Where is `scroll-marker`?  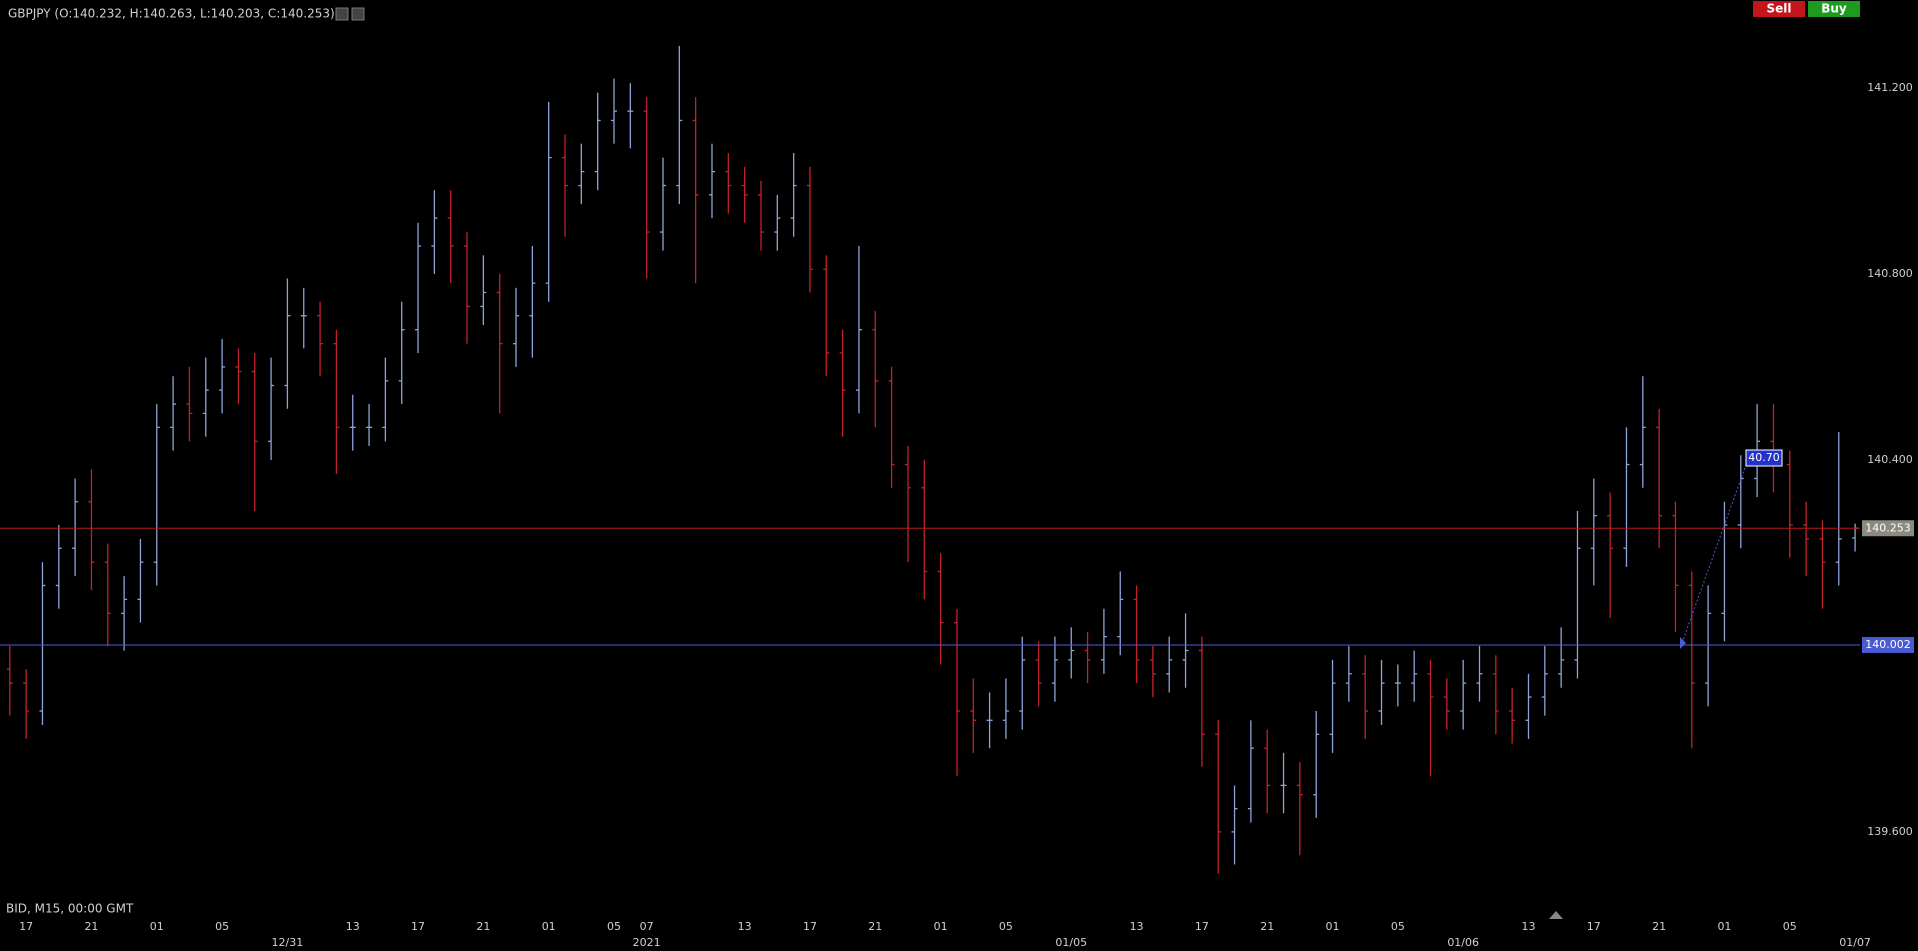 scroll-marker is located at coordinates (1556, 915).